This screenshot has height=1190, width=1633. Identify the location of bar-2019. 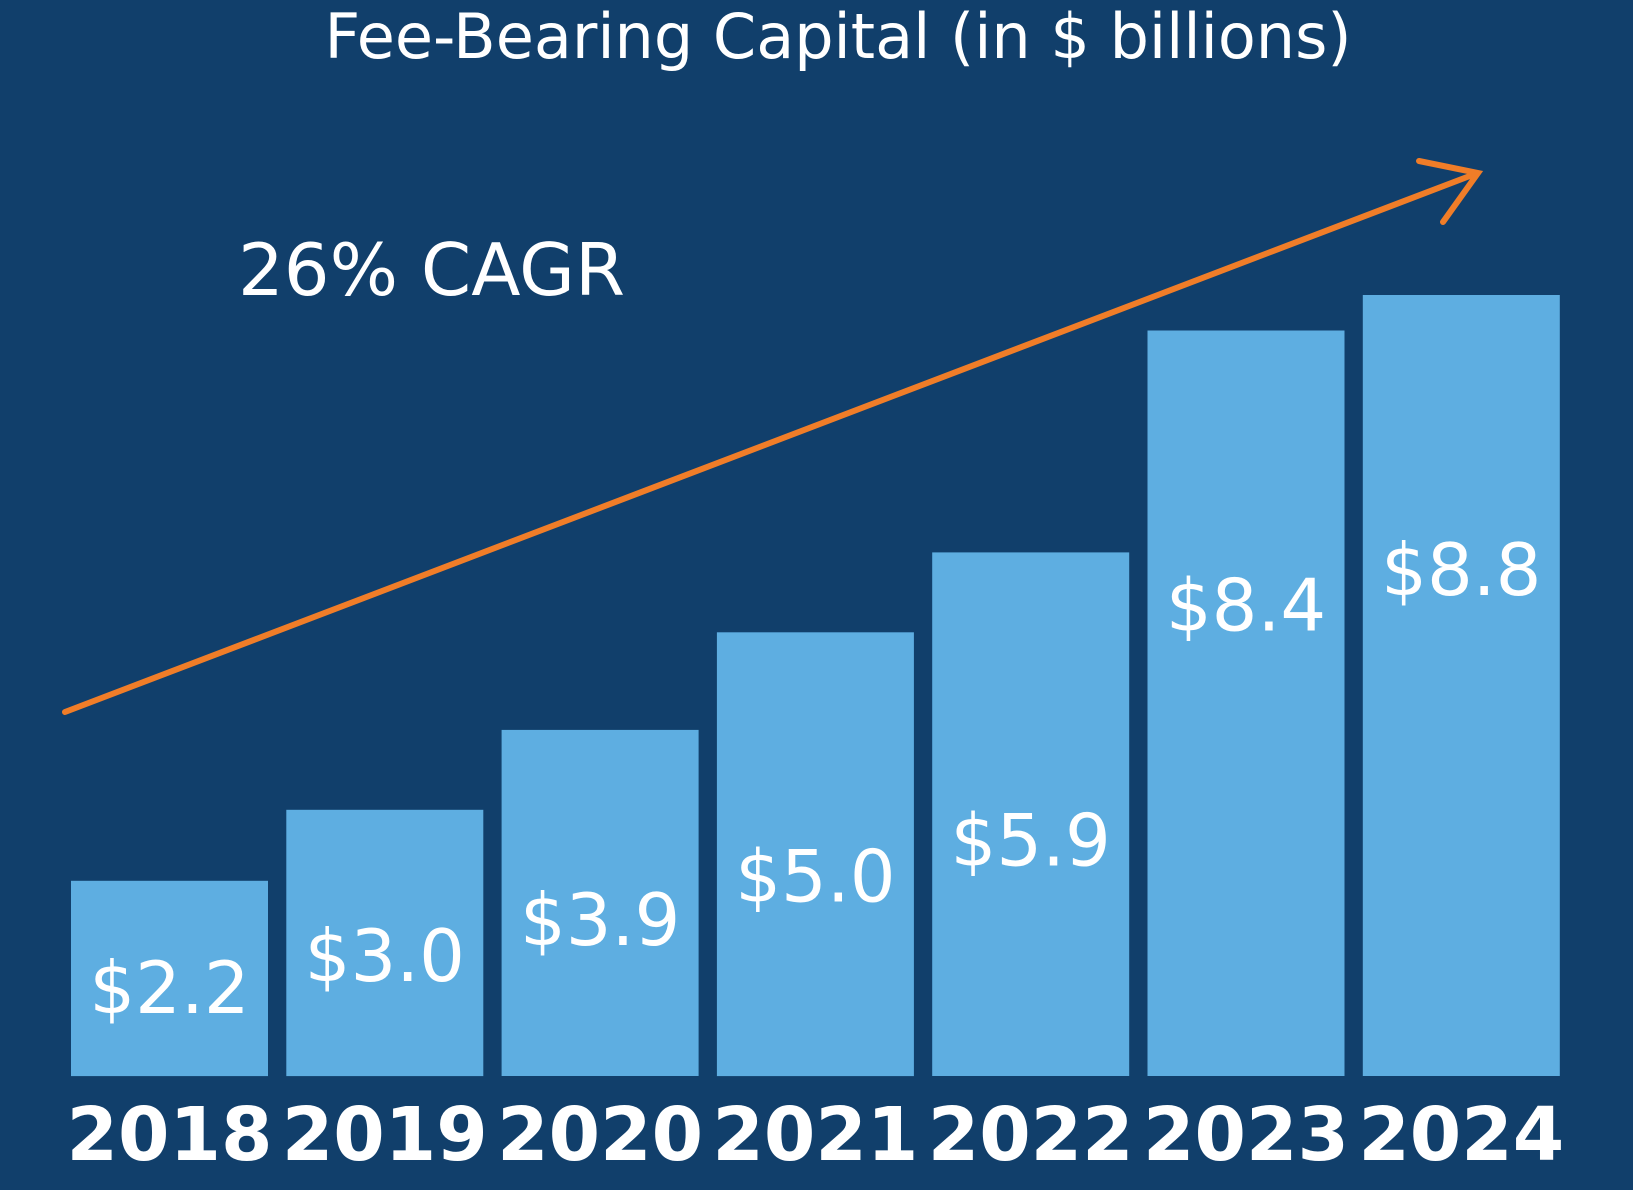
(385, 943).